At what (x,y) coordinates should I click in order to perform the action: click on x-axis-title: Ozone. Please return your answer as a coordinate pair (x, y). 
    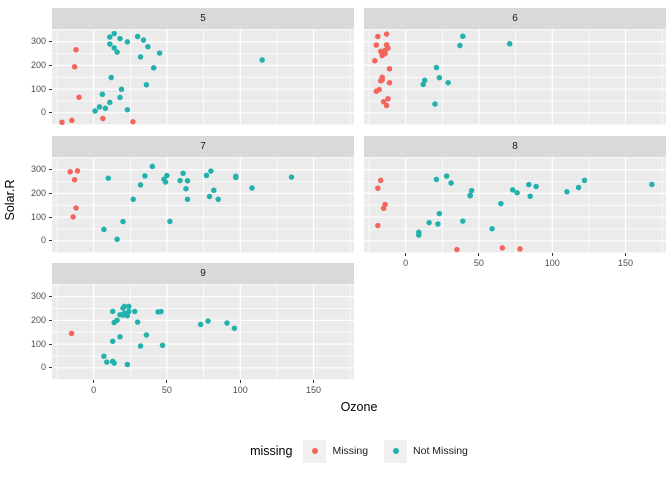
    Looking at the image, I should click on (359, 407).